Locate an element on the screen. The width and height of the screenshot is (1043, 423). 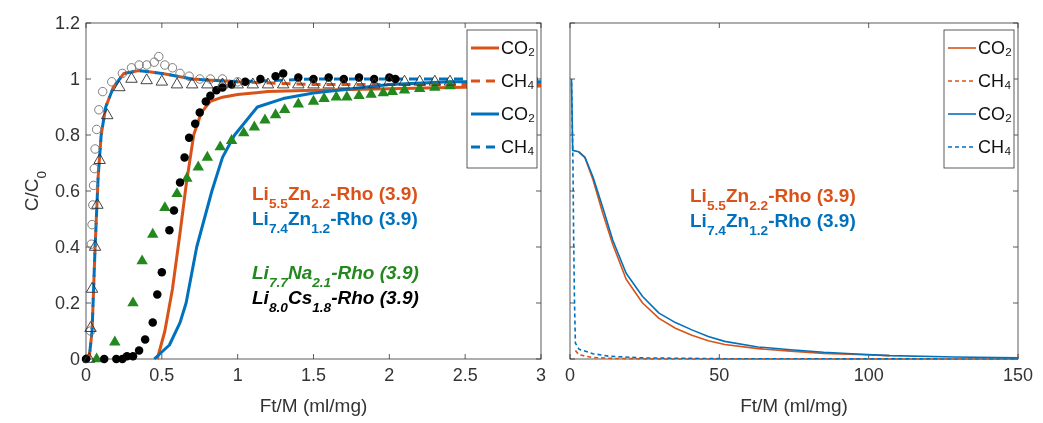
x-tick-label: 150 is located at coordinates (1018, 375).